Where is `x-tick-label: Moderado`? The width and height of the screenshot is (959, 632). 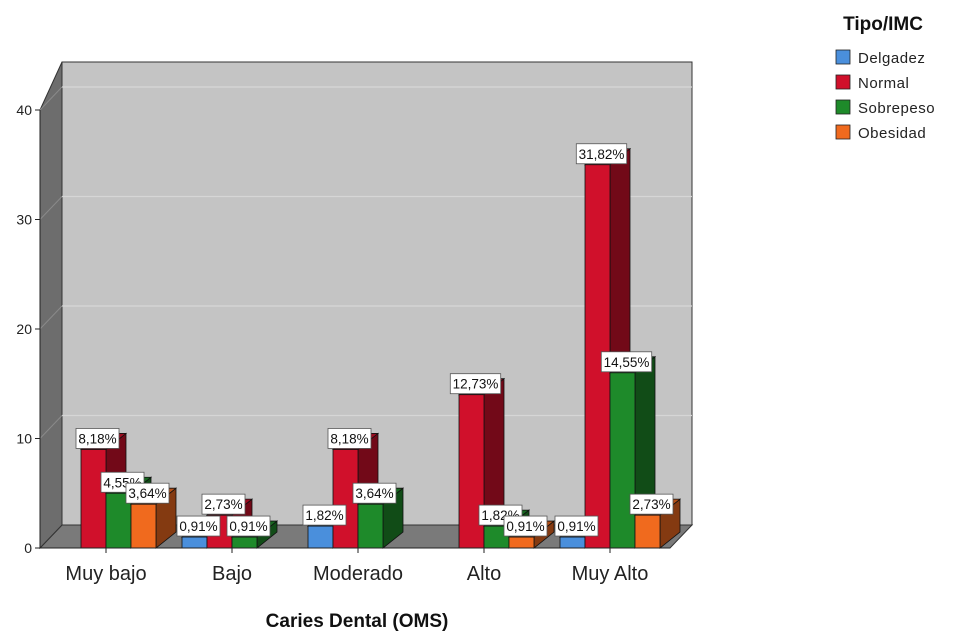
x-tick-label: Moderado is located at coordinates (358, 574).